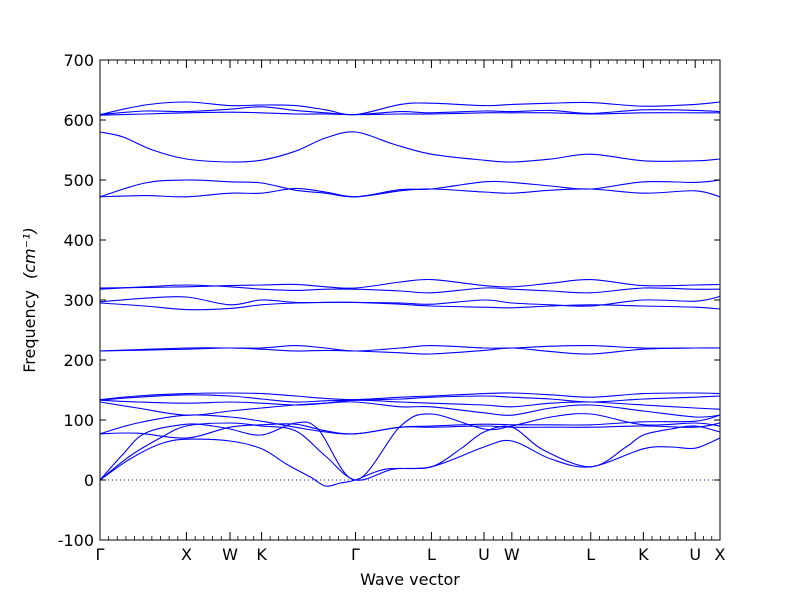  What do you see at coordinates (29, 253) in the screenshot?
I see `y-axis-unit: (cm⁻¹)` at bounding box center [29, 253].